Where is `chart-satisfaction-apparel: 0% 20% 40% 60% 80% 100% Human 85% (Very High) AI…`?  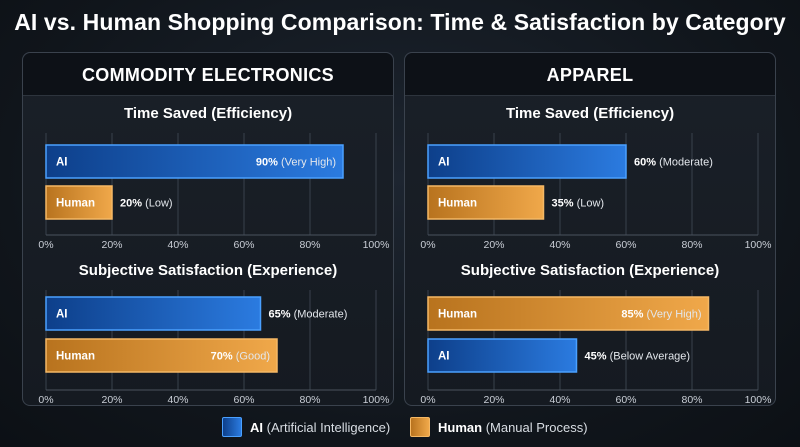 chart-satisfaction-apparel: 0% 20% 40% 60% 80% 100% Human 85% (Very High) AI… is located at coordinates (596, 347).